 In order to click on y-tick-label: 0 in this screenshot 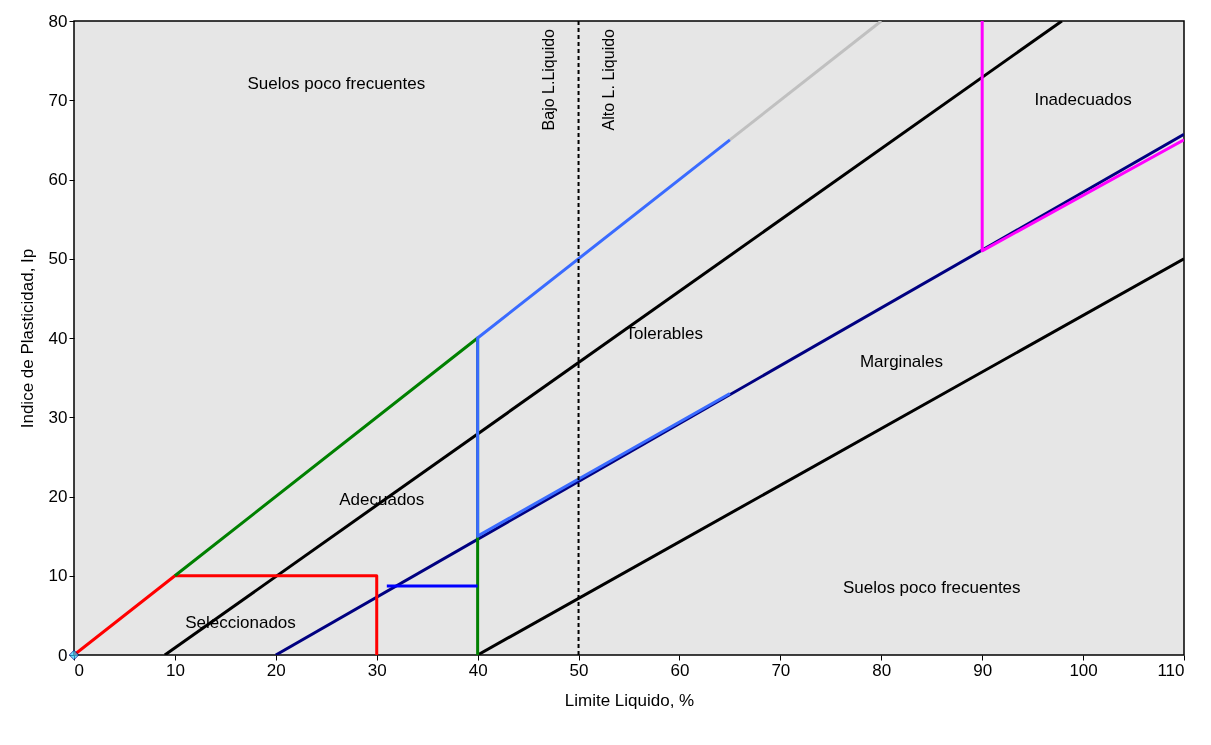, I will do `click(63, 655)`.